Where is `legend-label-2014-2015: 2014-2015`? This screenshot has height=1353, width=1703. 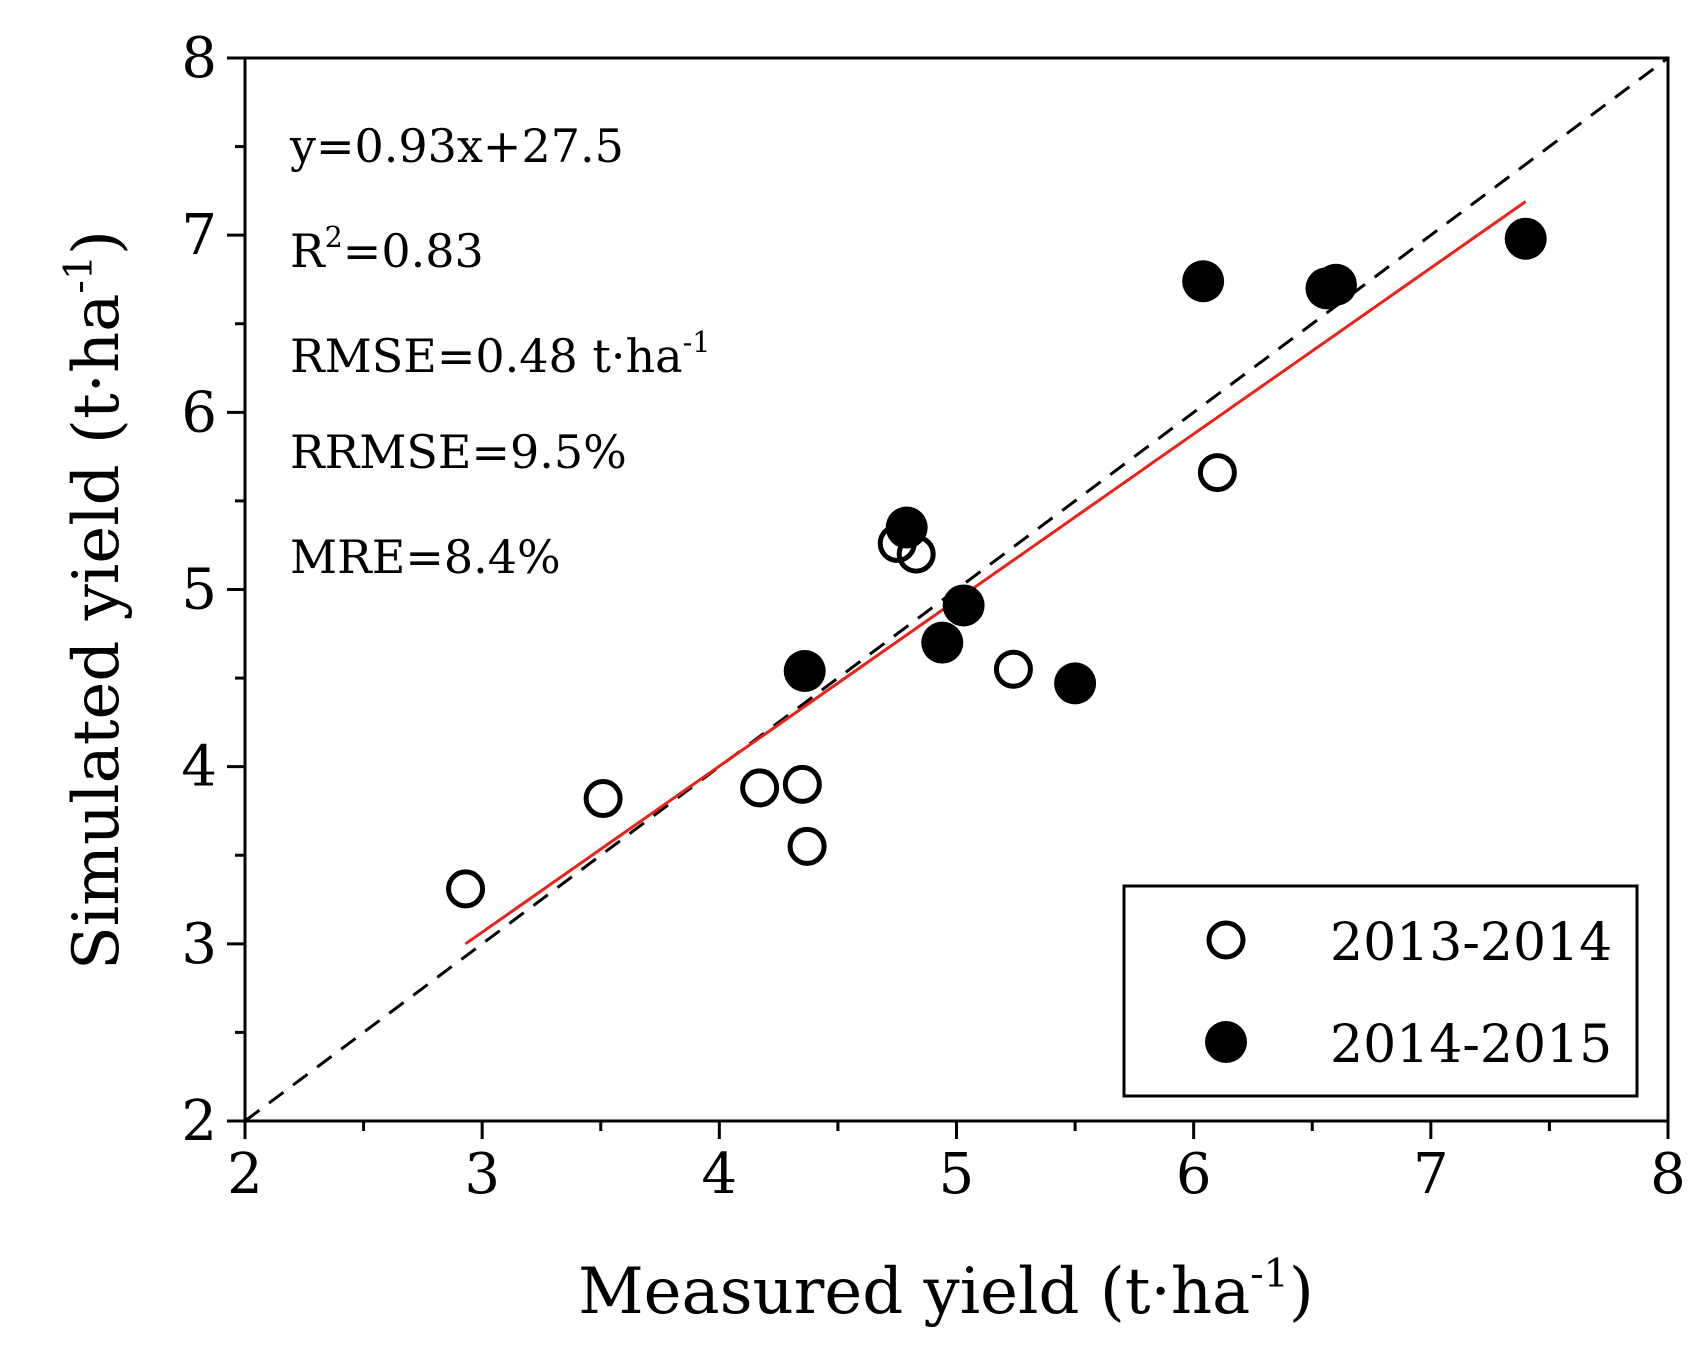
legend-label-2014-2015: 2014-2015 is located at coordinates (1471, 1045).